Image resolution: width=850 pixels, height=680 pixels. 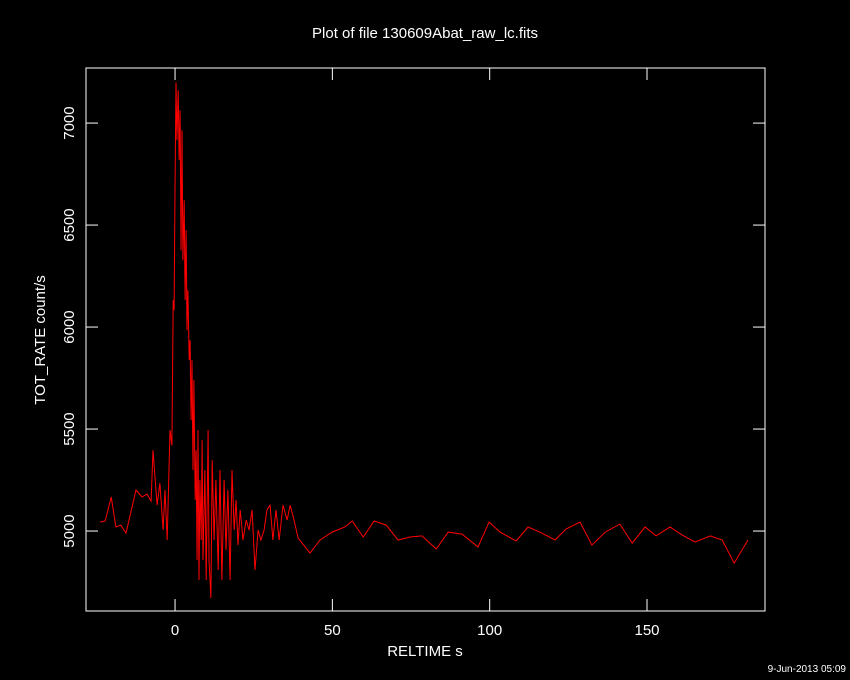 I want to click on y-tick-label: 6500, so click(x=69, y=224).